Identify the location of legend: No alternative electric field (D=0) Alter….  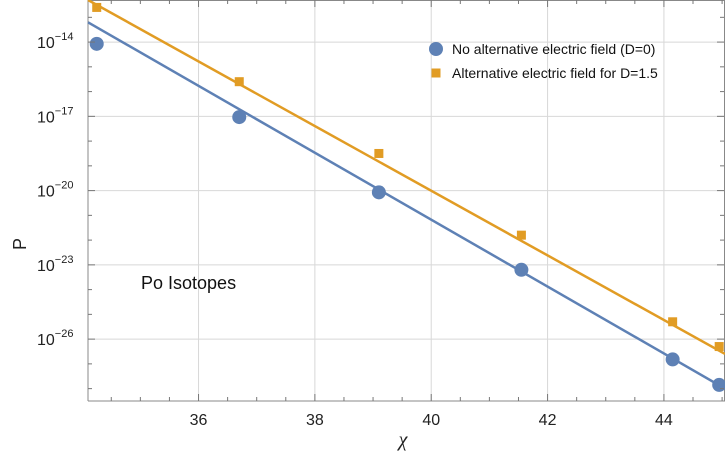
(543, 61).